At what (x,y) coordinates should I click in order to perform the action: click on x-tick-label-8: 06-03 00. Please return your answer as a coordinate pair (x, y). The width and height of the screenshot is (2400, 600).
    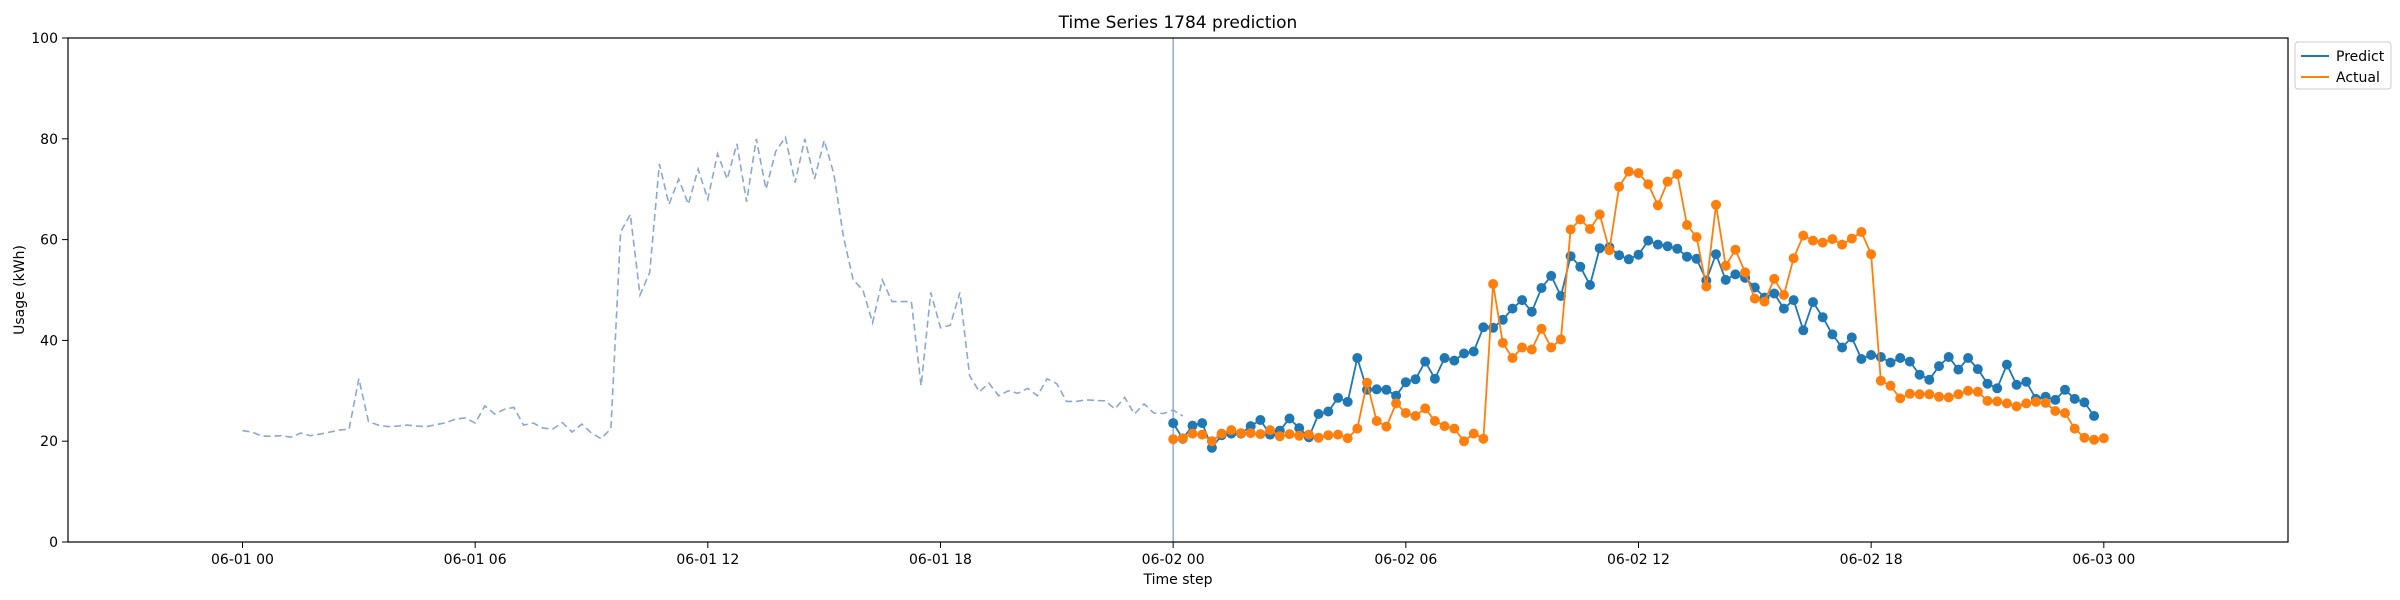
    Looking at the image, I should click on (2103, 560).